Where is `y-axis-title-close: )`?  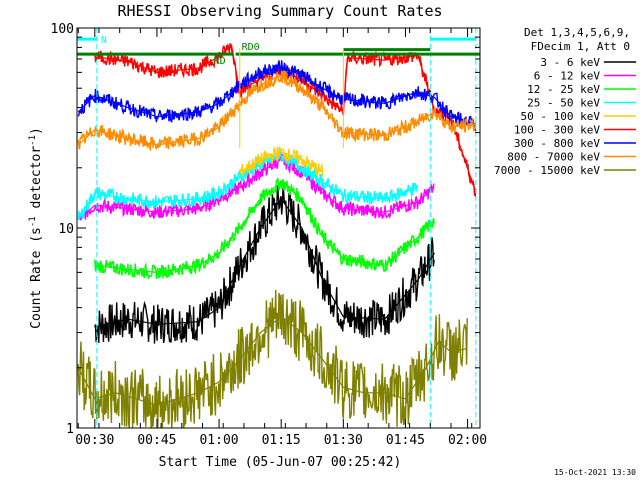
y-axis-title-close: ) is located at coordinates (36, 131).